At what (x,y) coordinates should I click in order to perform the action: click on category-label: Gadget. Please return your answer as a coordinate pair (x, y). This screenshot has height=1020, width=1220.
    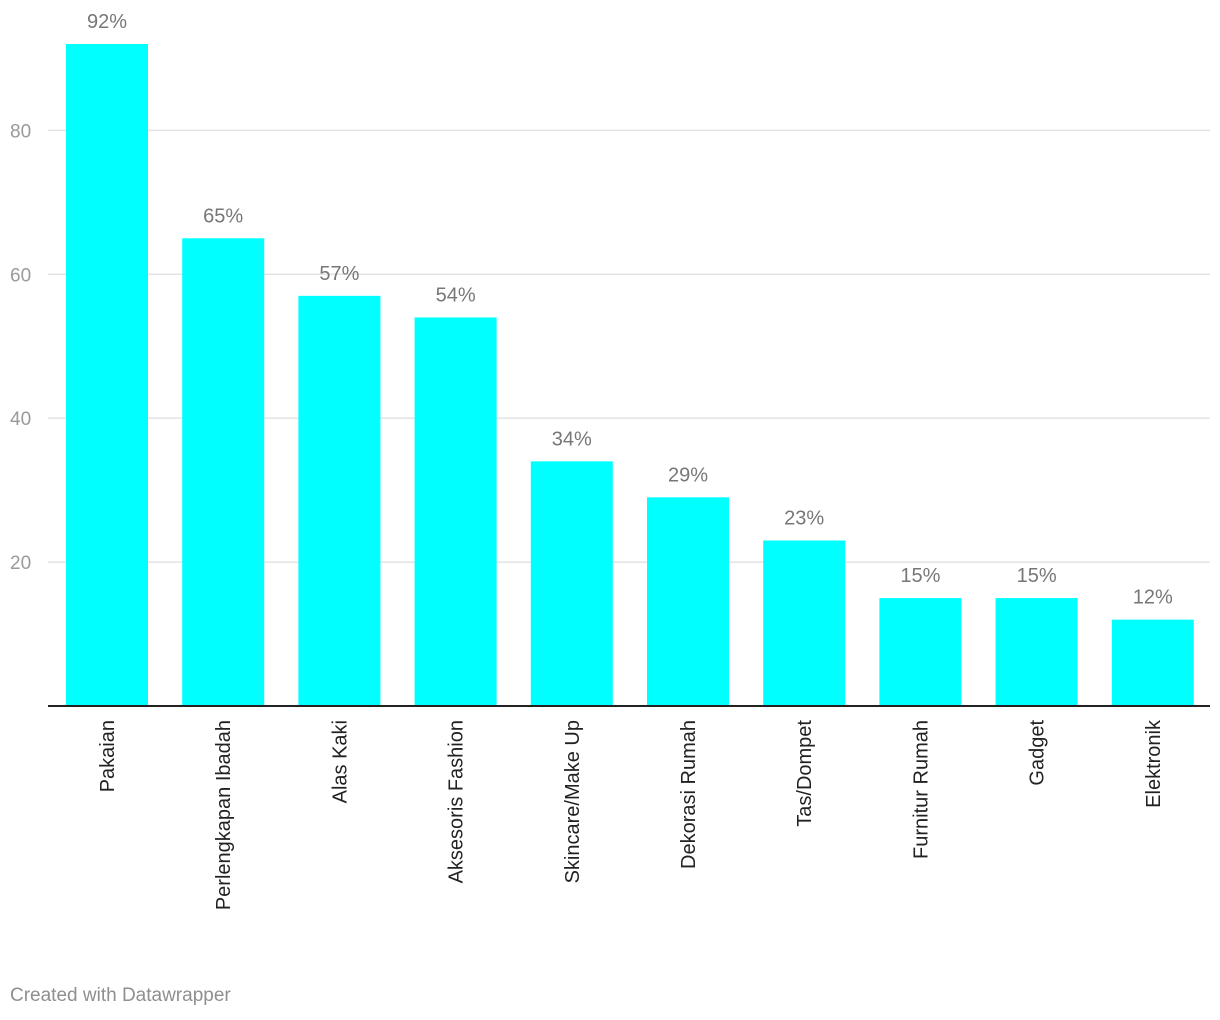
    Looking at the image, I should click on (1038, 753).